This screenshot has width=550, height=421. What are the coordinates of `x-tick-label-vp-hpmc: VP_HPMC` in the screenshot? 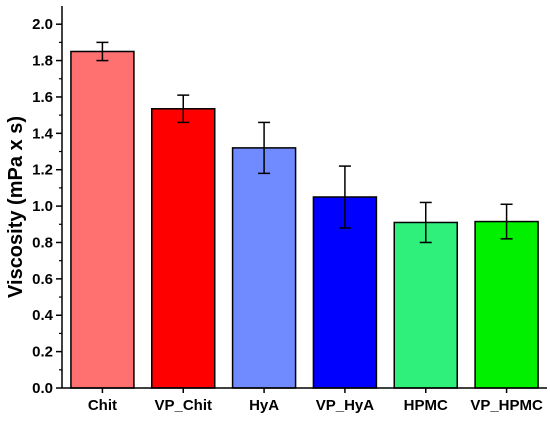 It's located at (506, 405).